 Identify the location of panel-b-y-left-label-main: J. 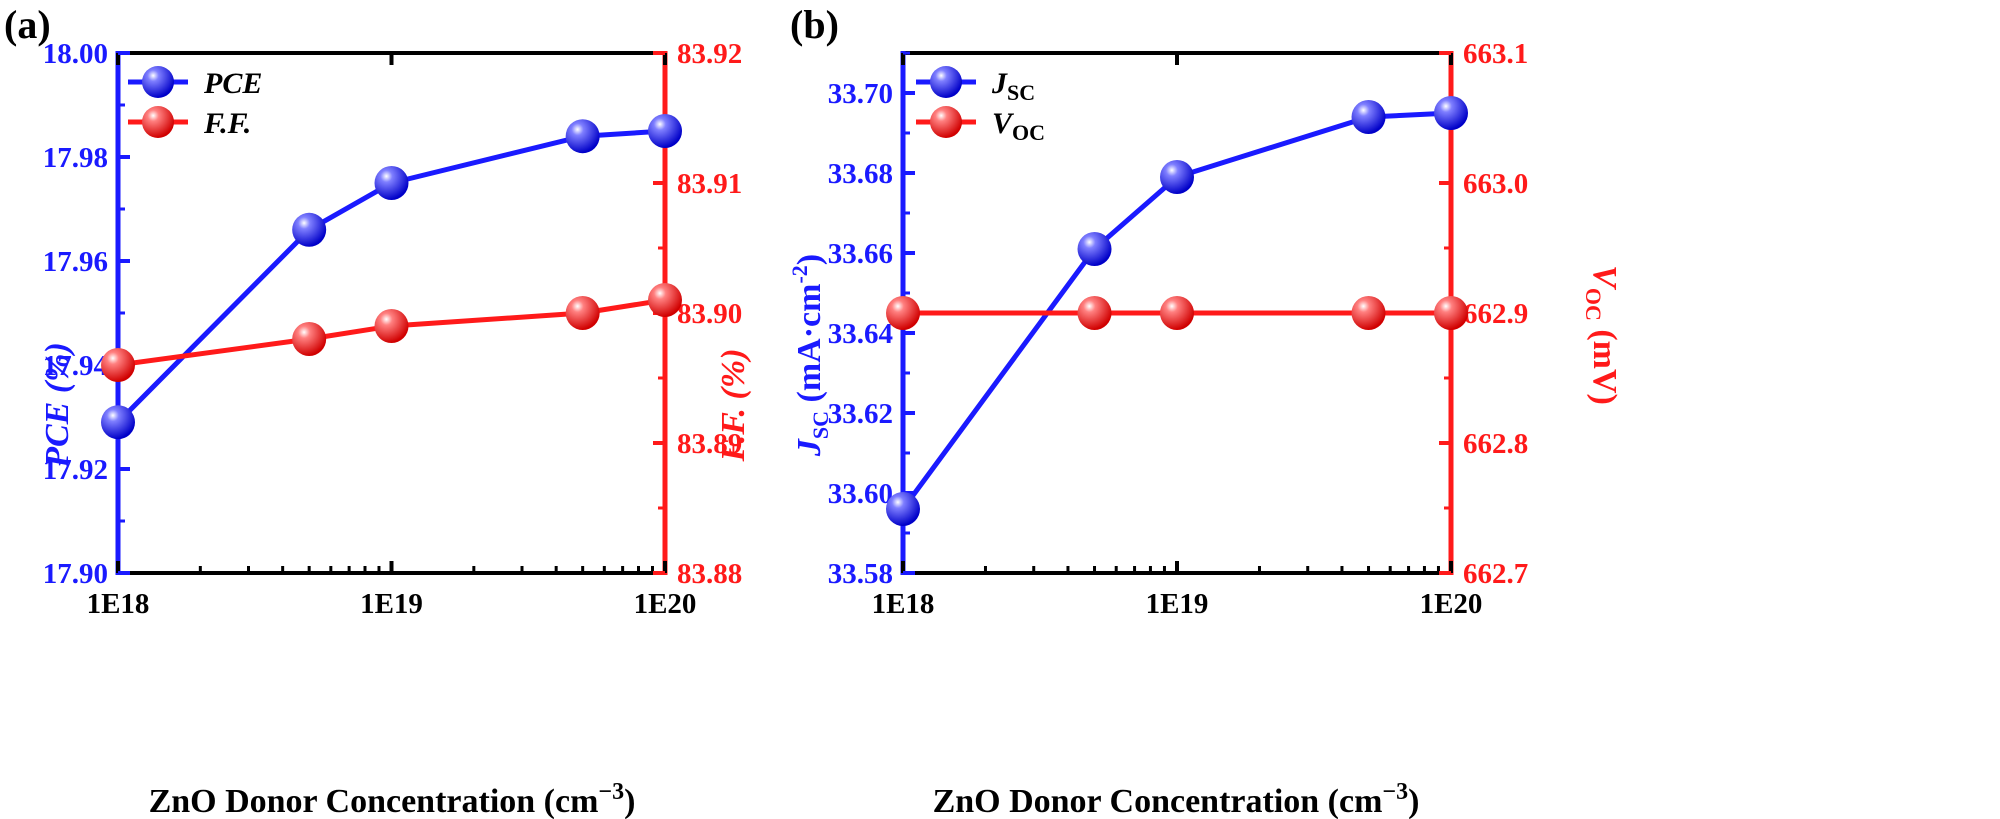
(809, 447).